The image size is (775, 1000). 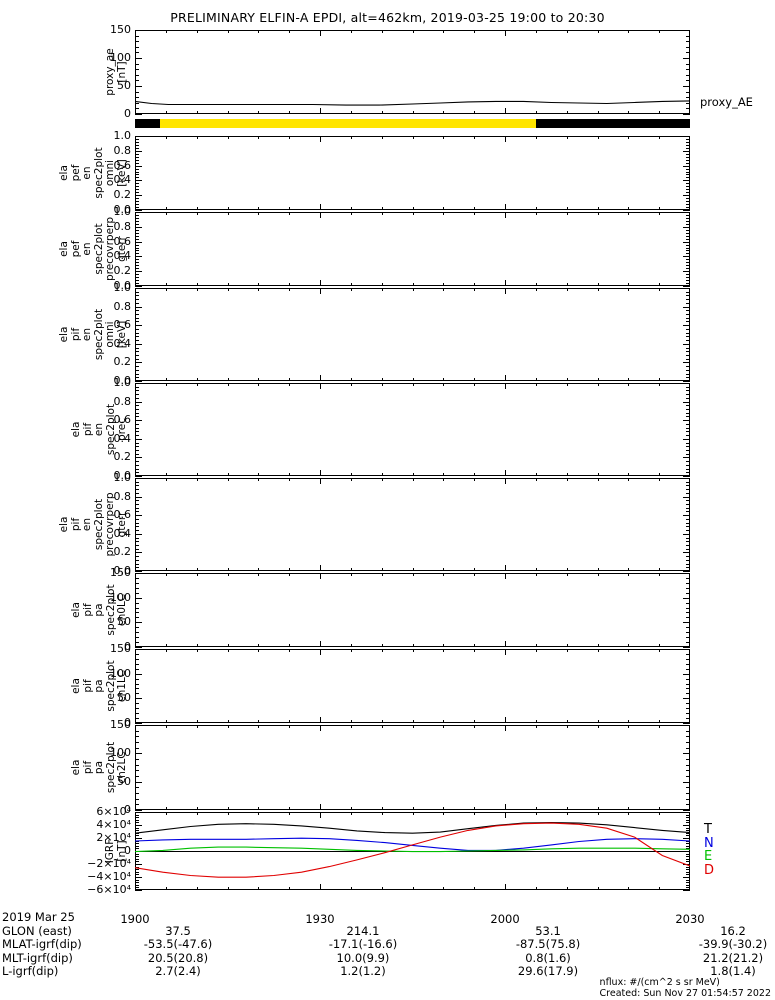 What do you see at coordinates (122, 380) in the screenshot?
I see `y-tick-label: 0.0` at bounding box center [122, 380].